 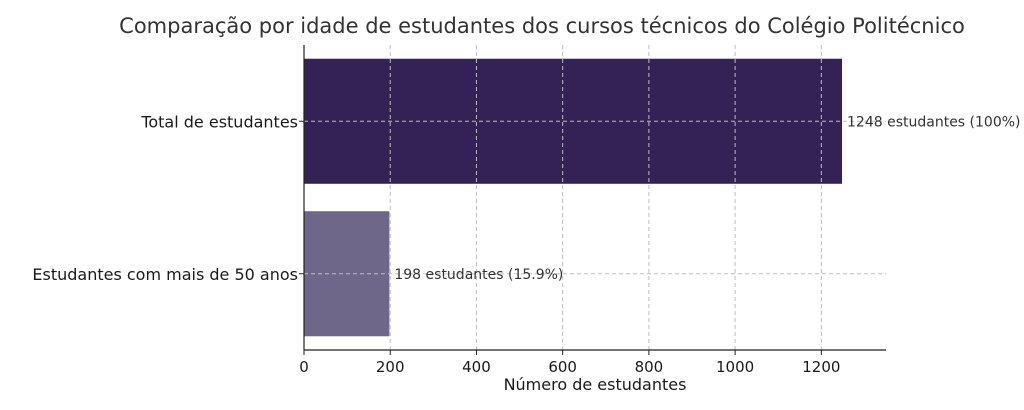 What do you see at coordinates (735, 367) in the screenshot?
I see `x-tick-label-5: 1000` at bounding box center [735, 367].